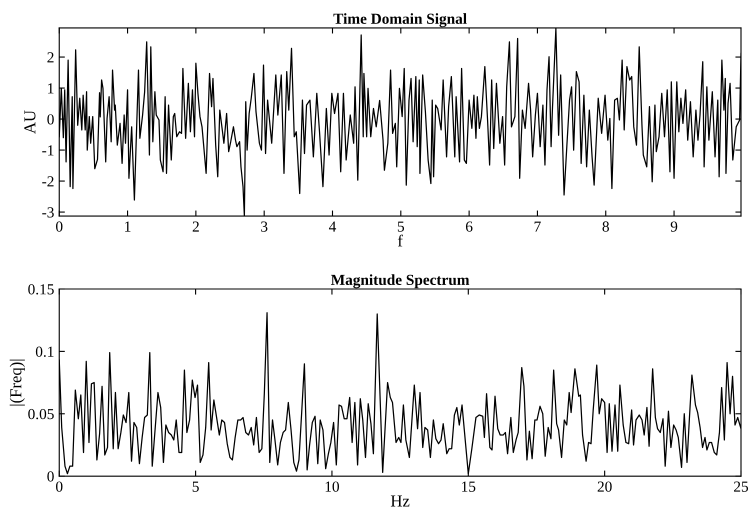 Image resolution: width=750 pixels, height=517 pixels. I want to click on y-tick-label: 2, so click(50, 57).